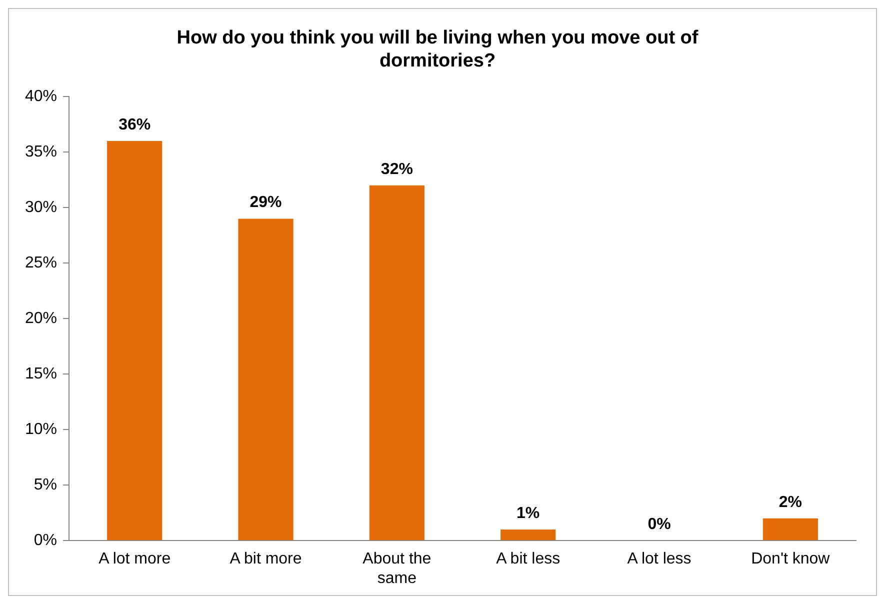 This screenshot has height=604, width=885. I want to click on data-label: 0%, so click(659, 525).